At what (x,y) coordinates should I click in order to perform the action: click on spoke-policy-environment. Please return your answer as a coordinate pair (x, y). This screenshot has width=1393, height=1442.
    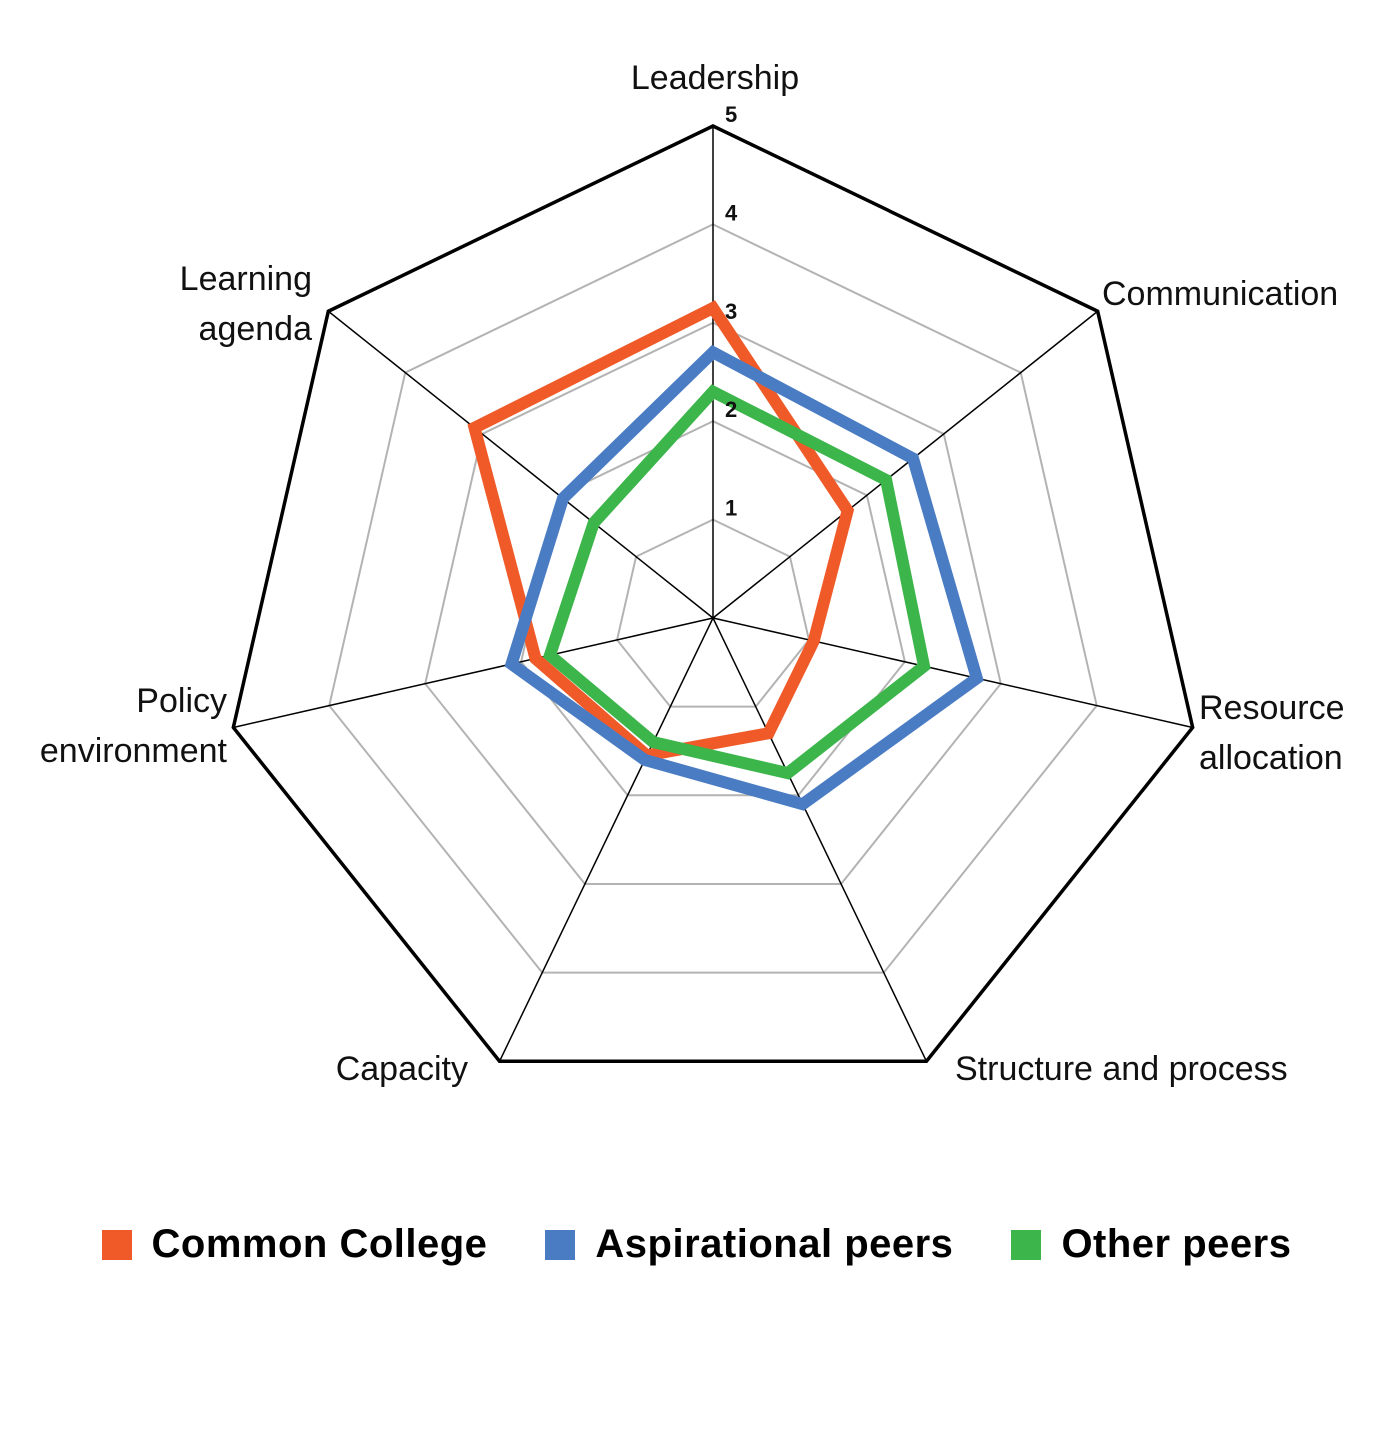
    Looking at the image, I should click on (473, 673).